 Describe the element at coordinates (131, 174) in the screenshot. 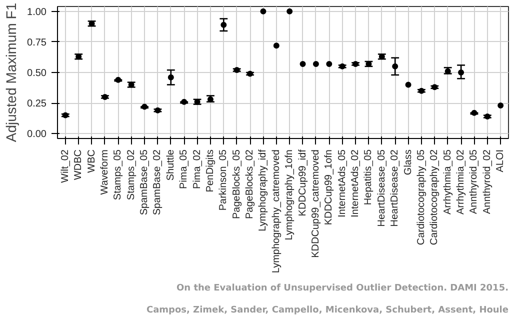

I see `x-tick-label: Stamps_02` at that location.